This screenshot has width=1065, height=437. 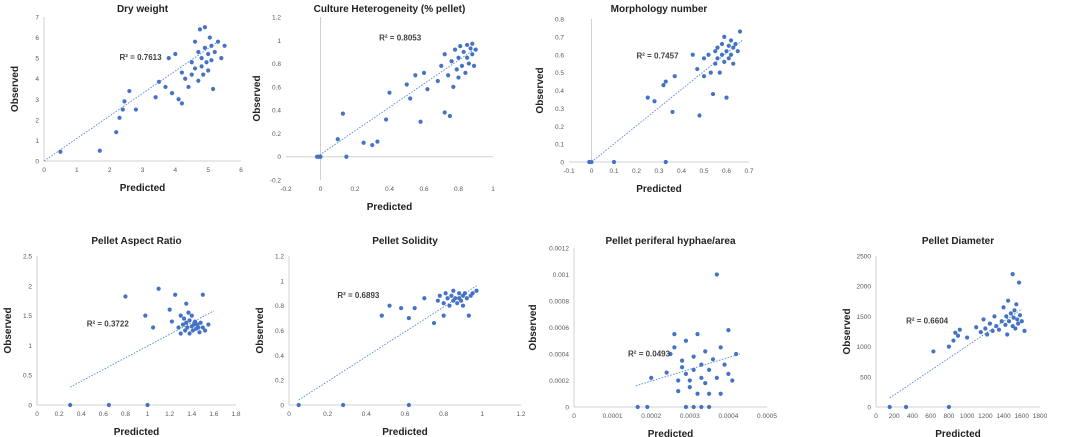 What do you see at coordinates (241, 170) in the screenshot?
I see `x-tick-label: 6` at bounding box center [241, 170].